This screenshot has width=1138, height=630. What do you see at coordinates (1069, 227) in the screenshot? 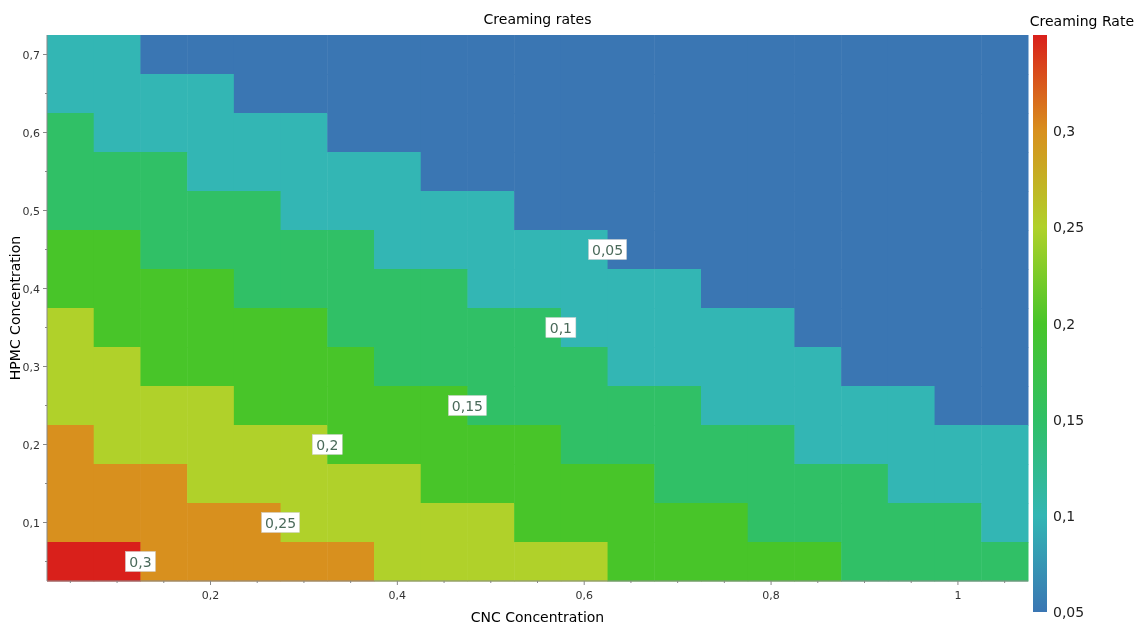
I see `color-bar-label: 0,25` at bounding box center [1069, 227].